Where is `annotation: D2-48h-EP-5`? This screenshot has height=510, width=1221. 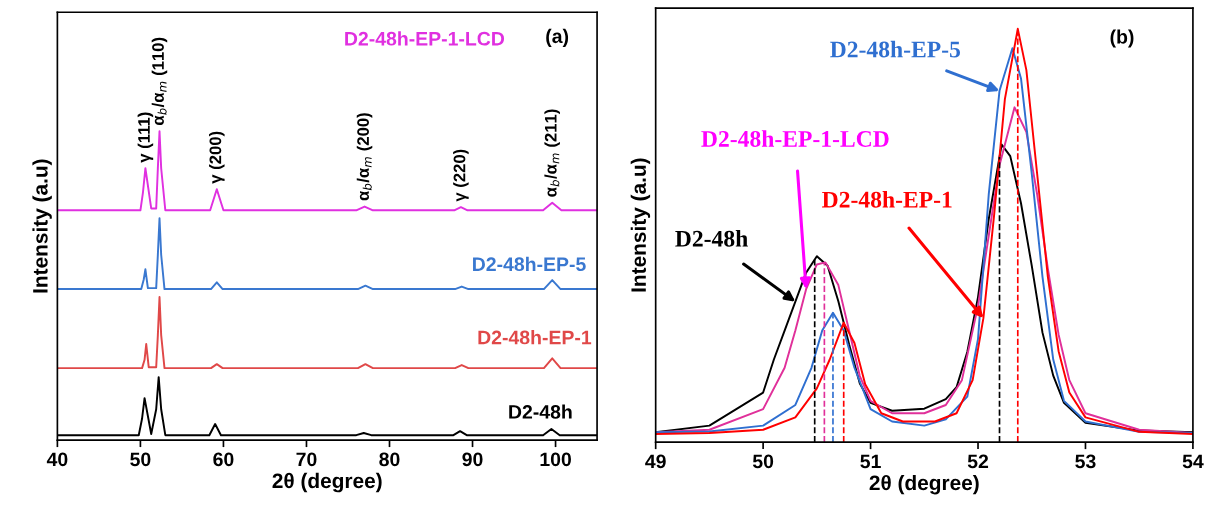 annotation: D2-48h-EP-5 is located at coordinates (895, 49).